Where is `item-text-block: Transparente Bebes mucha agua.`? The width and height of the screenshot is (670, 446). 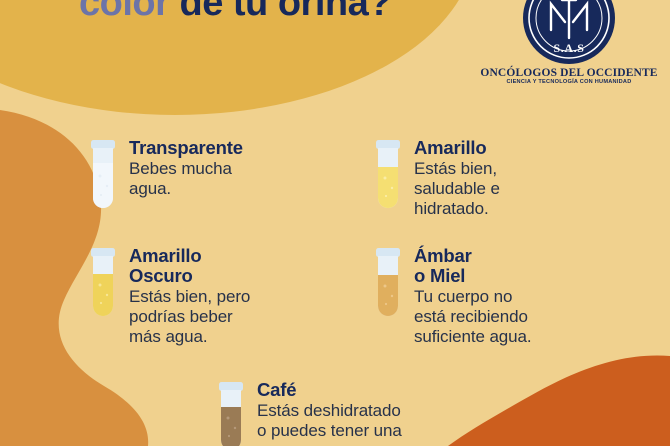
item-text-block: Transparente Bebes mucha agua. is located at coordinates (186, 168).